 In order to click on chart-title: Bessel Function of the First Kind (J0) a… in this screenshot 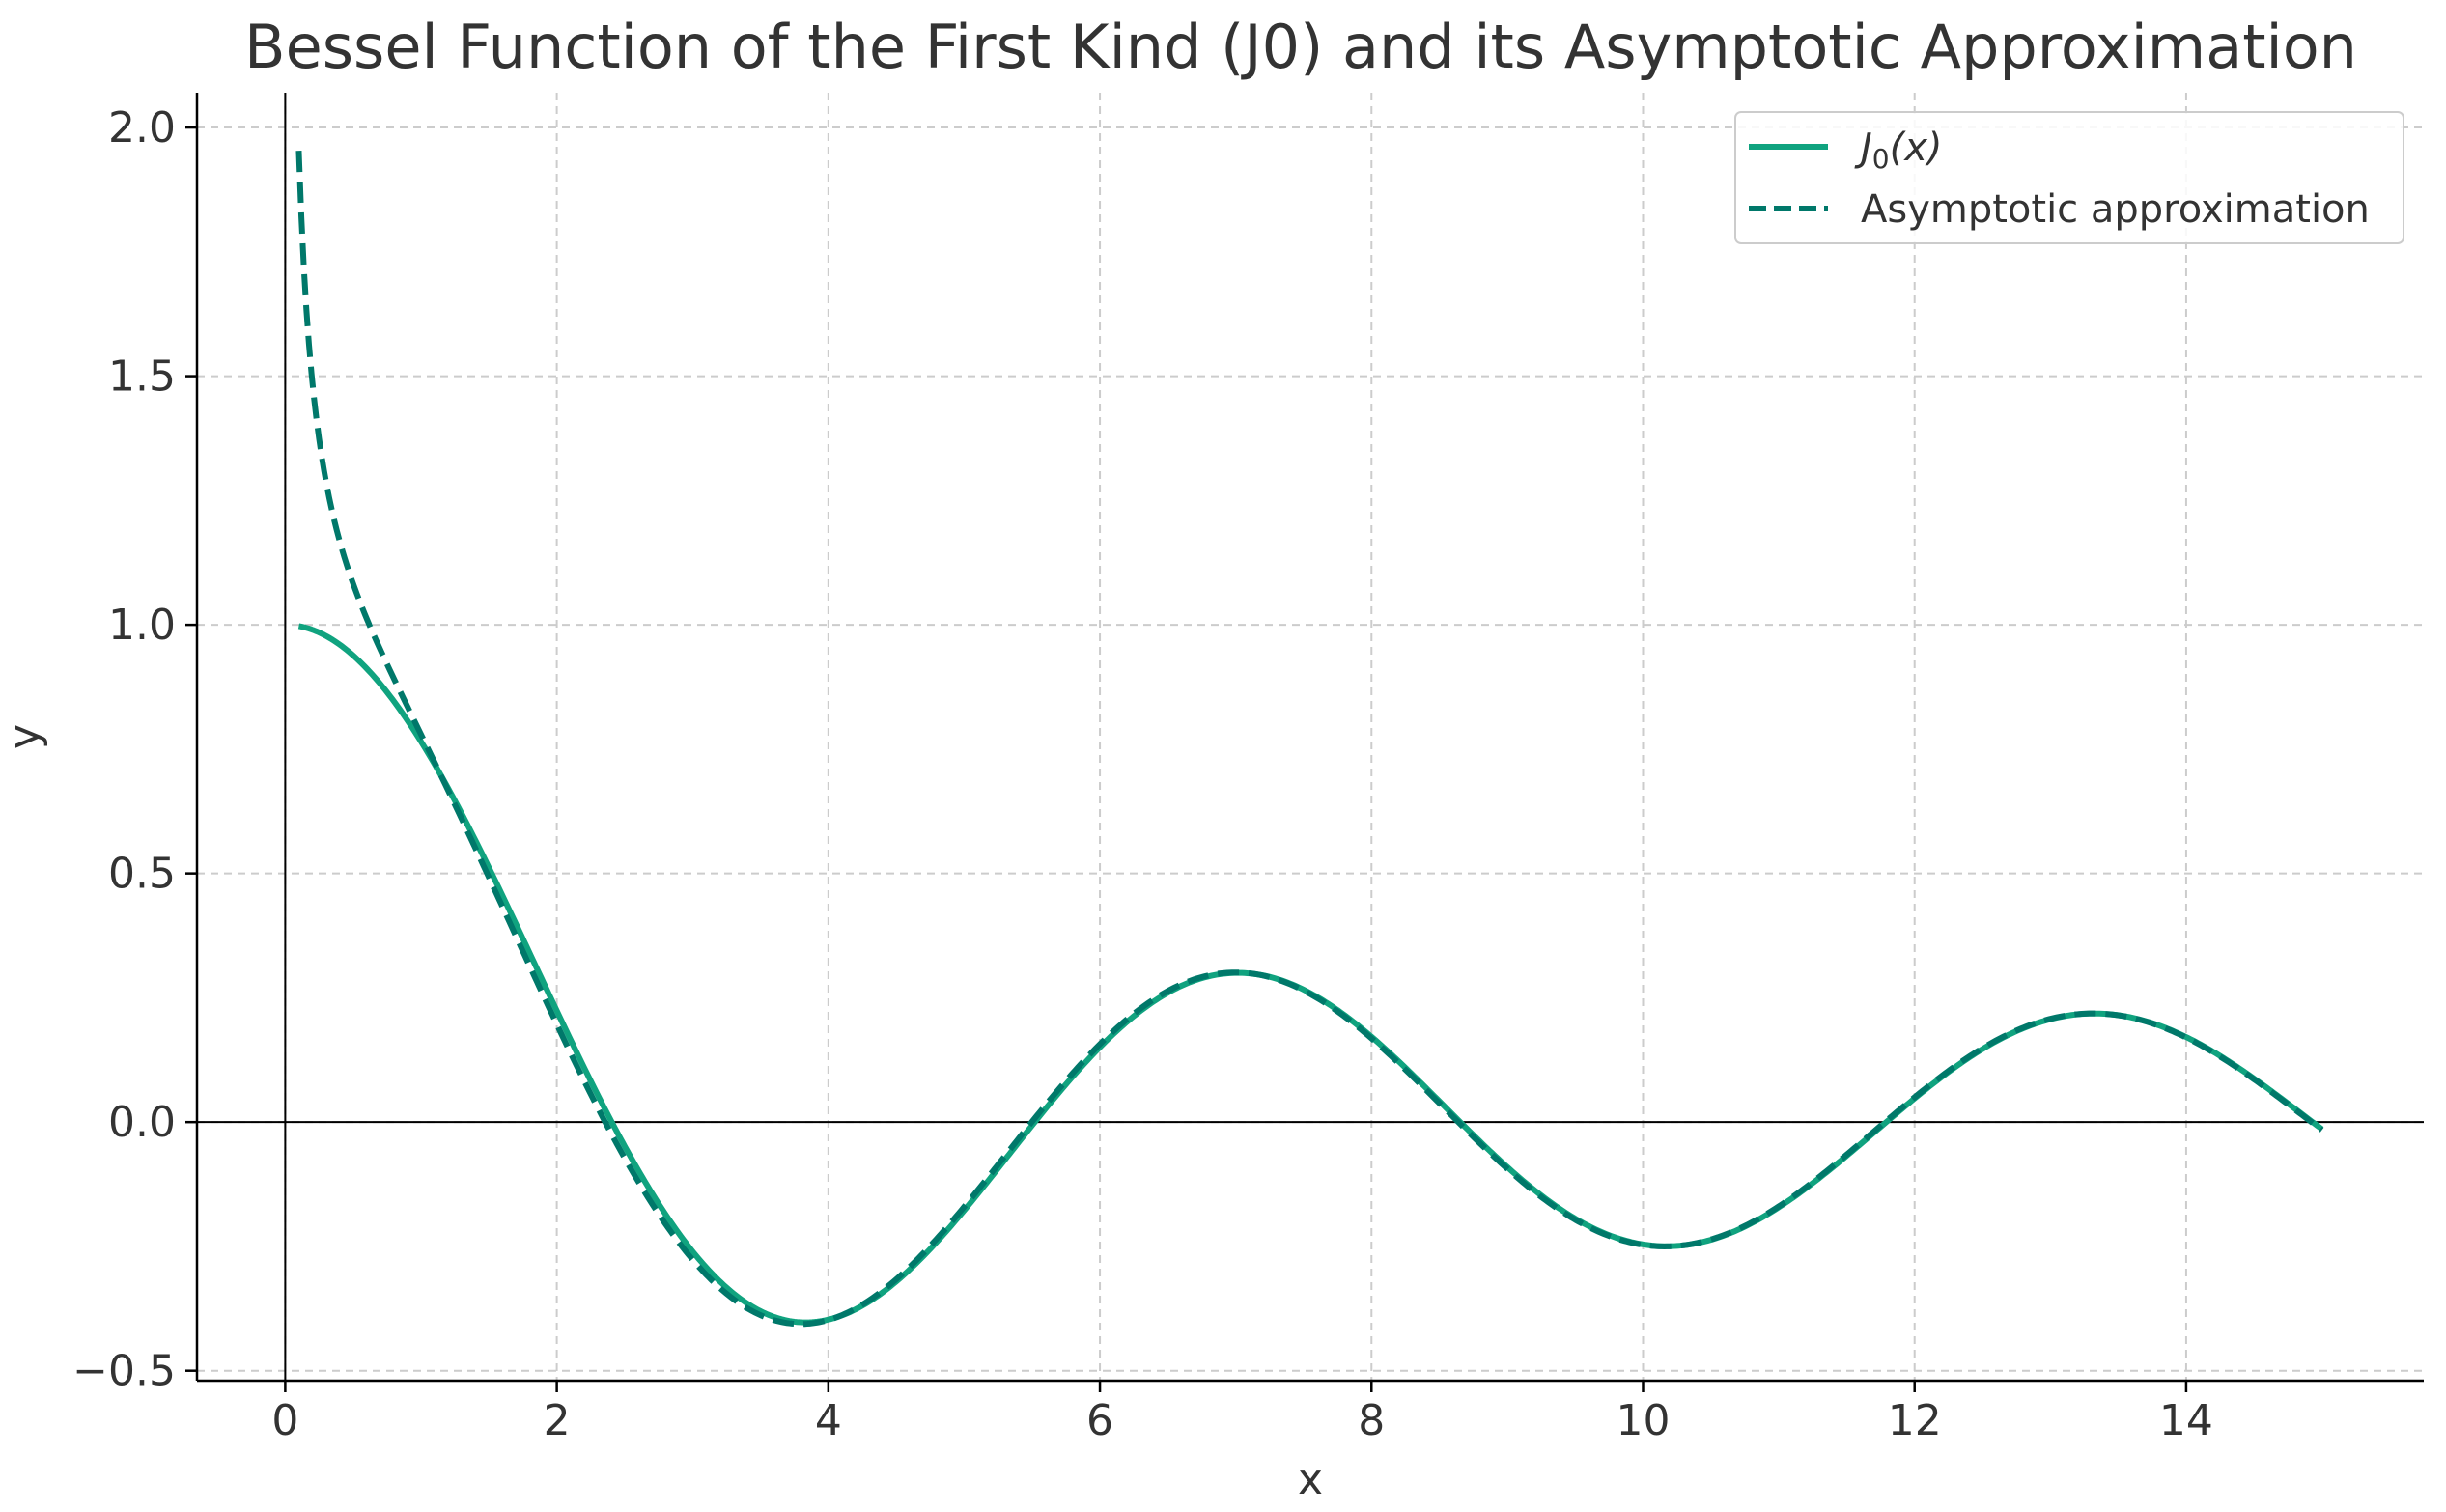, I will do `click(1301, 47)`.